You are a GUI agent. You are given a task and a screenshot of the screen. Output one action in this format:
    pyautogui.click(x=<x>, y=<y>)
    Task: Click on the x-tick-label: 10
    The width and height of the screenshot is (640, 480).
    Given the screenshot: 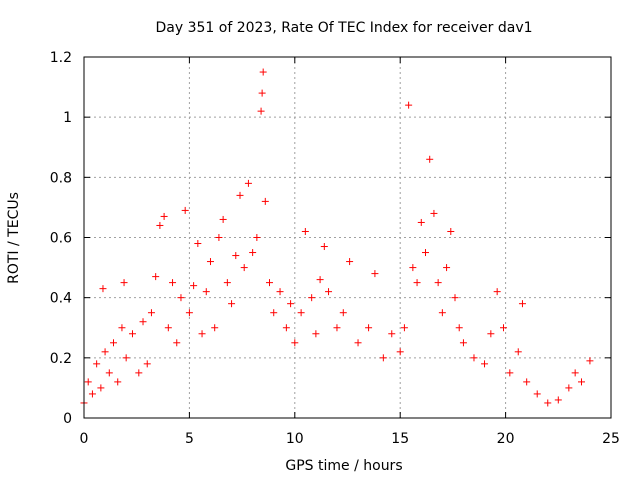 What is the action you would take?
    pyautogui.click(x=295, y=439)
    